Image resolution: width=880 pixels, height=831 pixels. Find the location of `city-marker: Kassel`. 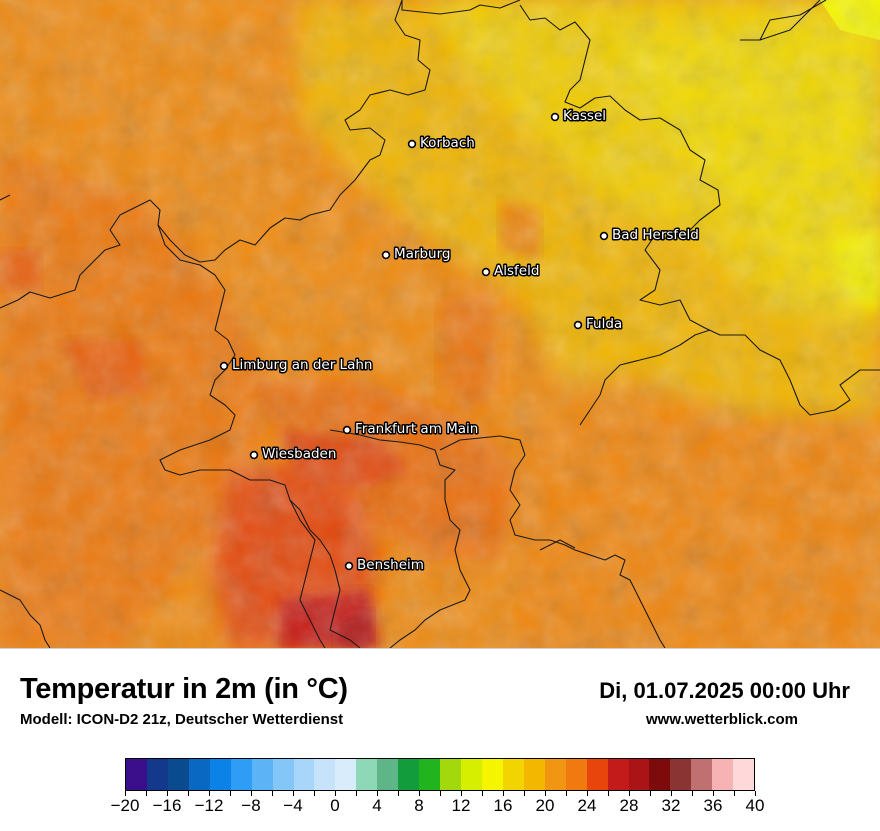

city-marker: Kassel is located at coordinates (579, 116).